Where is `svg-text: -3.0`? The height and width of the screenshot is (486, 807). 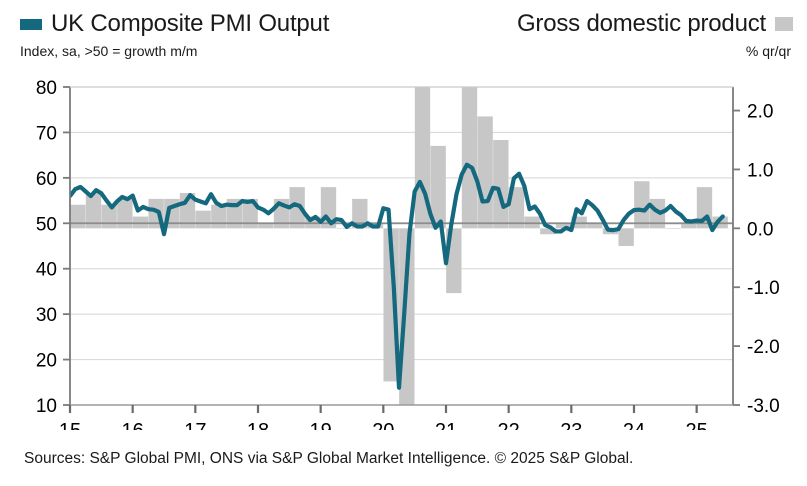
svg-text: -3.0 is located at coordinates (763, 406).